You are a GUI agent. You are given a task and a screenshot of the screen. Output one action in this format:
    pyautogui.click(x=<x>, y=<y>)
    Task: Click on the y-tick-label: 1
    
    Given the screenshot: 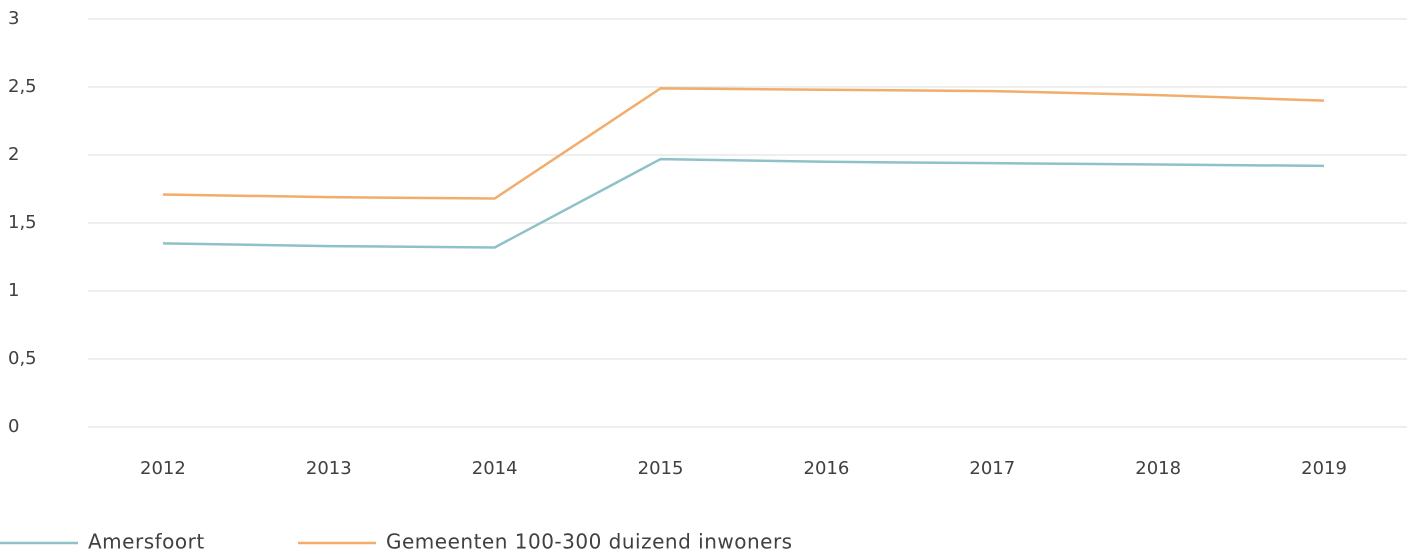 What is the action you would take?
    pyautogui.click(x=13, y=290)
    